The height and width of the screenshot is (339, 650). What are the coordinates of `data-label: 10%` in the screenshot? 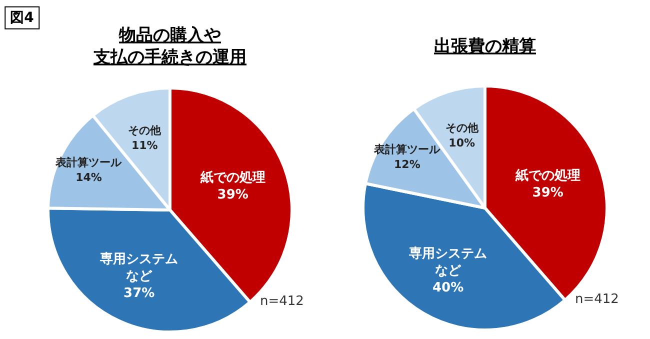 It's located at (462, 143).